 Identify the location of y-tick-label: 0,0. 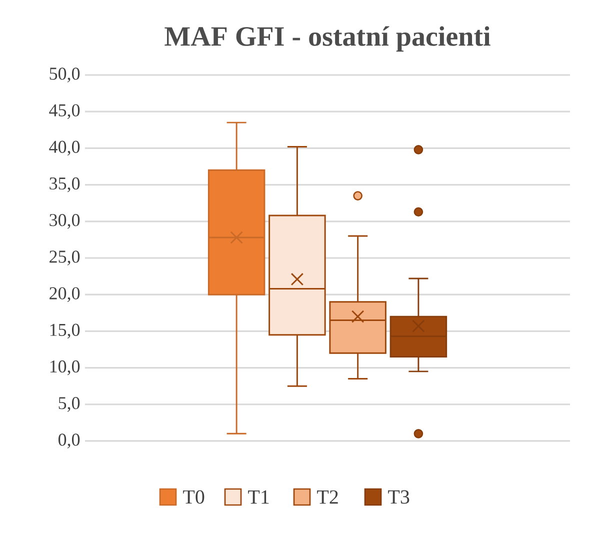
(69, 441).